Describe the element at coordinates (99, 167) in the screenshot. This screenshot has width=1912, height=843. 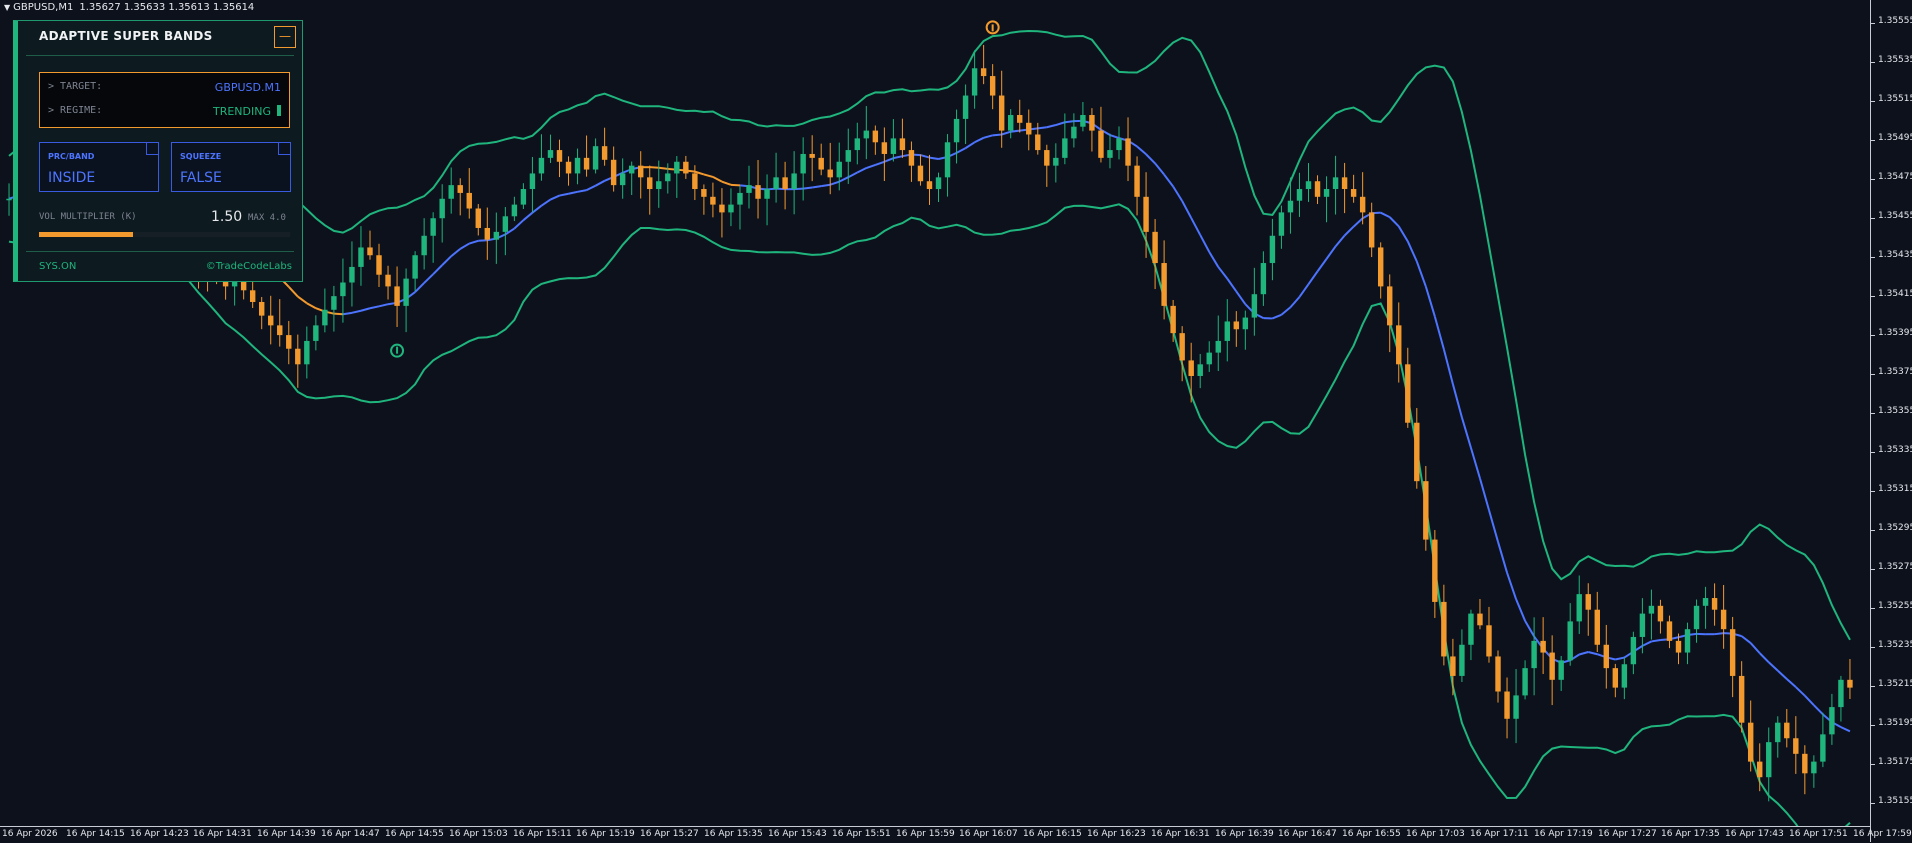
I see `prc-band-card: PRC/BAND INSIDE` at that location.